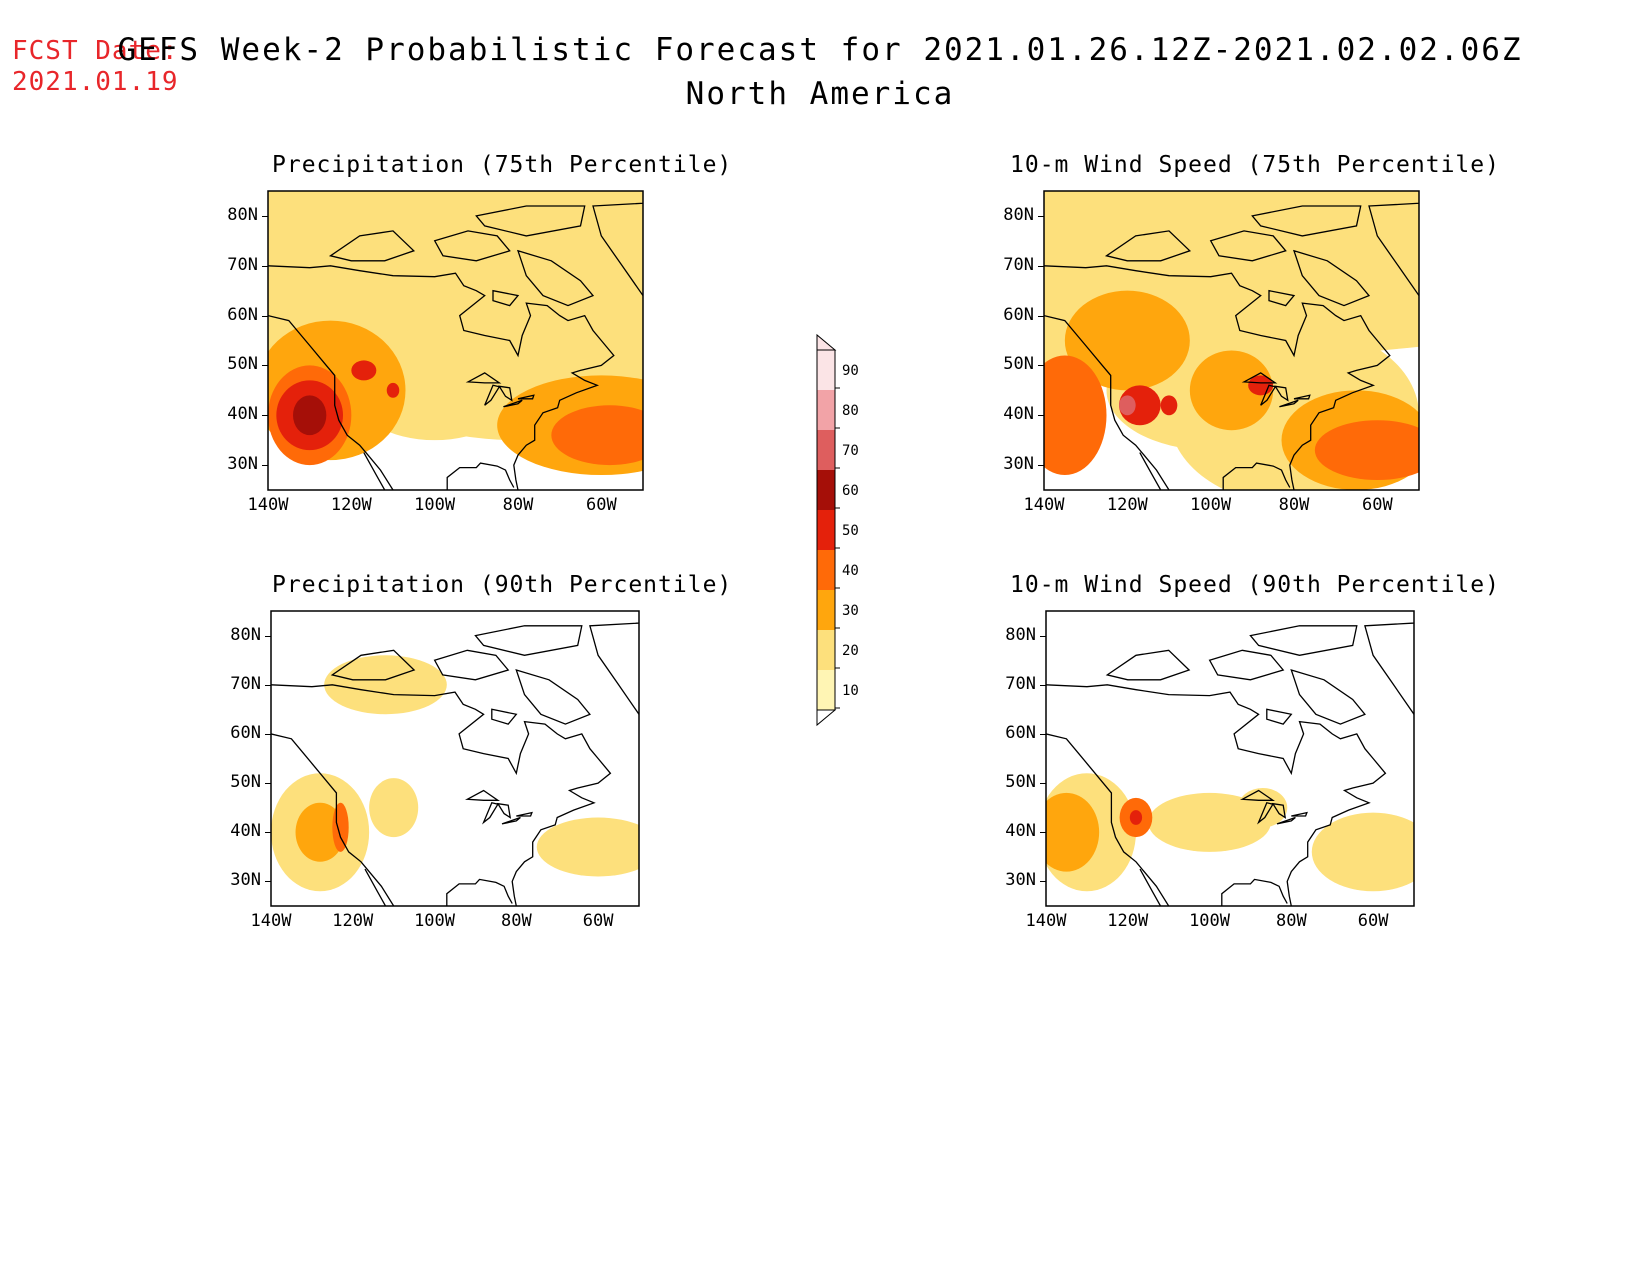 The height and width of the screenshot is (1275, 1650). Describe the element at coordinates (820, 94) in the screenshot. I see `figure-subtitle: North America` at that location.